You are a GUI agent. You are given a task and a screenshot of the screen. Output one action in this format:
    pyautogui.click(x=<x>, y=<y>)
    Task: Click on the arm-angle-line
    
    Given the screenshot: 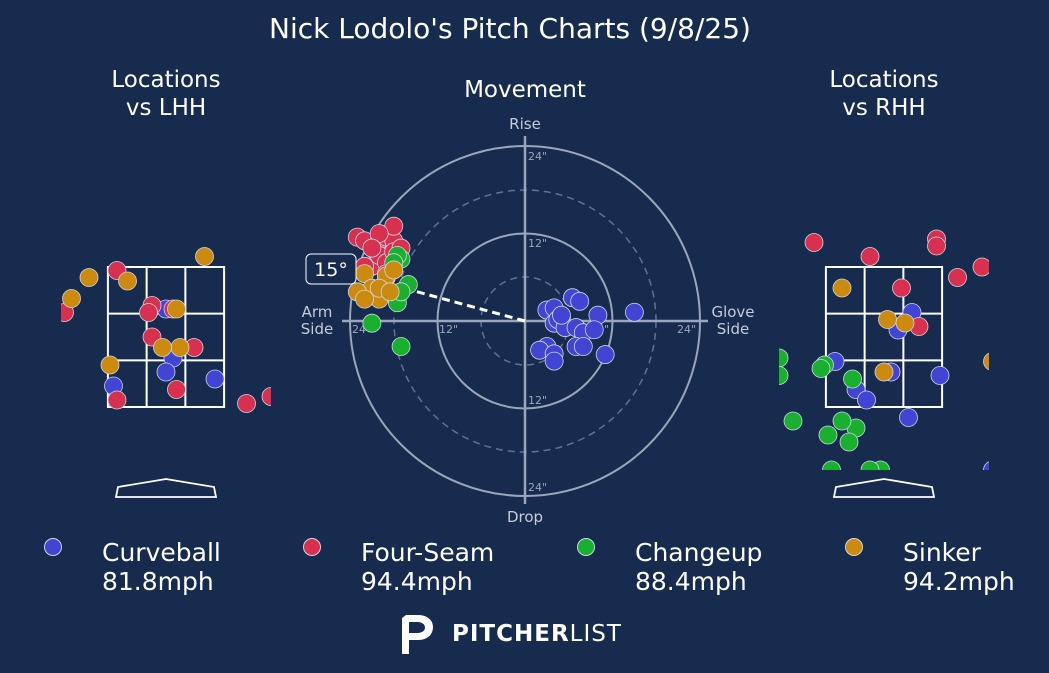 What is the action you would take?
    pyautogui.click(x=458, y=303)
    